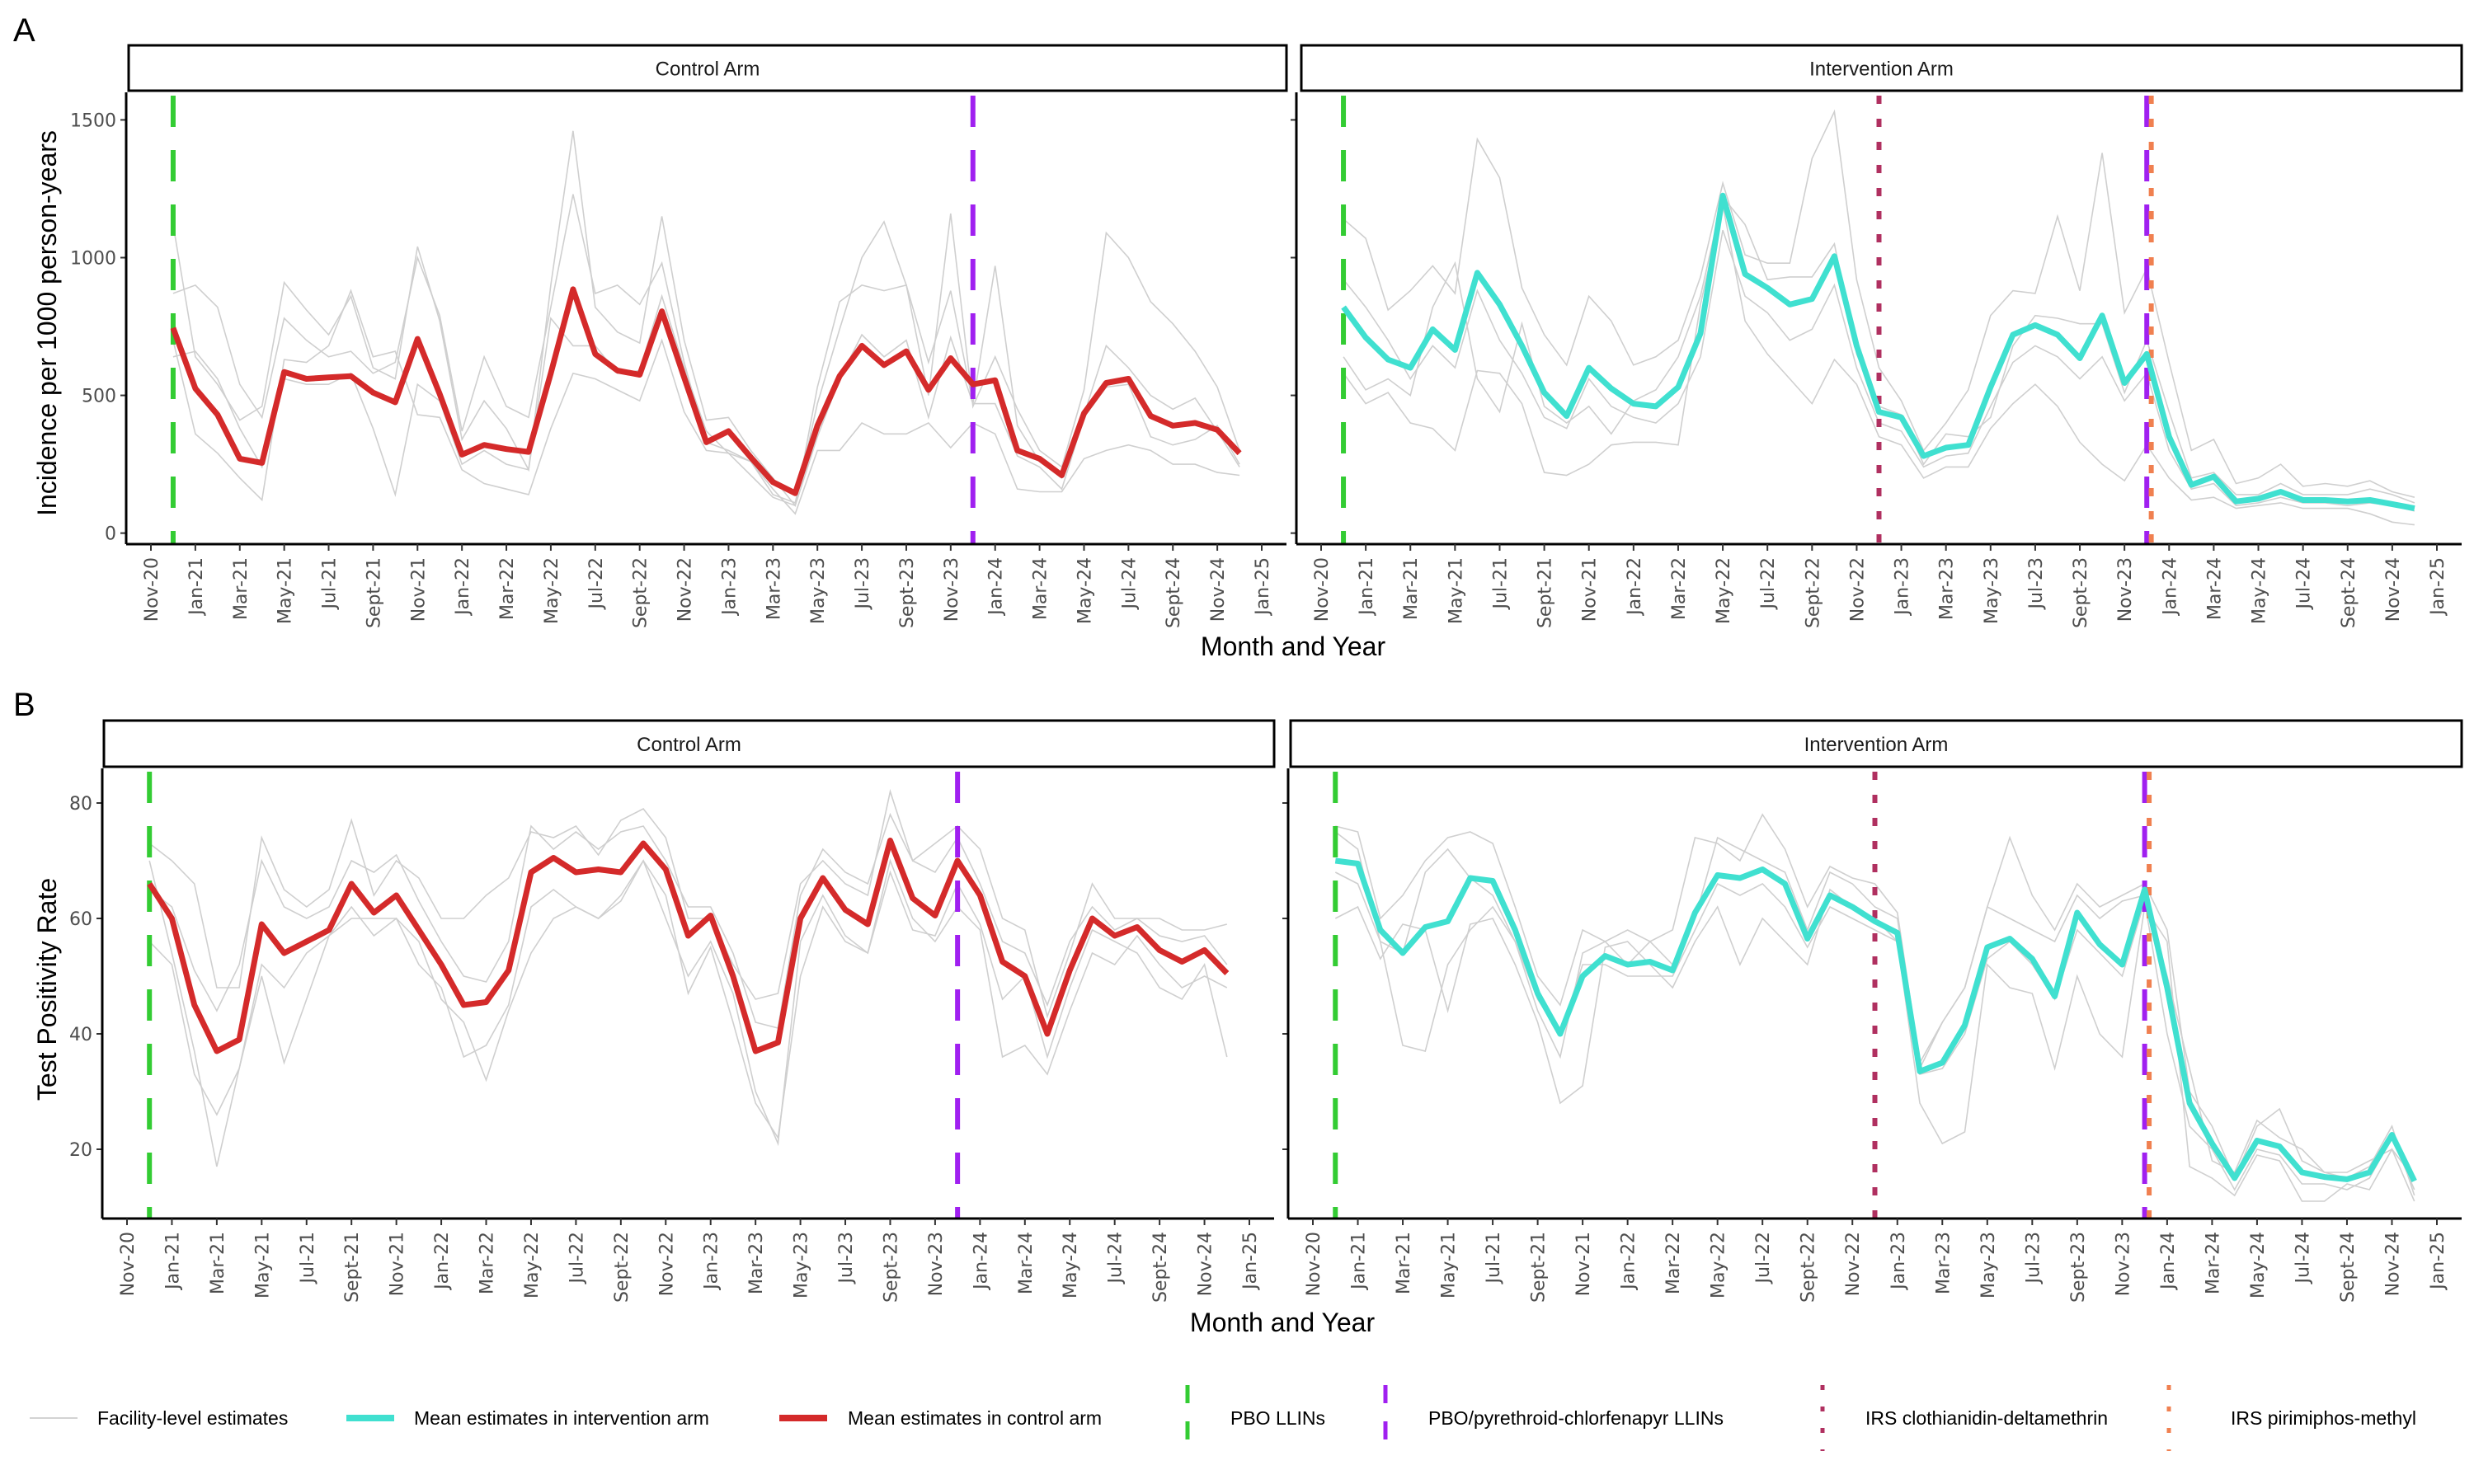 The width and height of the screenshot is (2474, 1484). I want to click on x-tick-label: May-23, so click(1992, 590).